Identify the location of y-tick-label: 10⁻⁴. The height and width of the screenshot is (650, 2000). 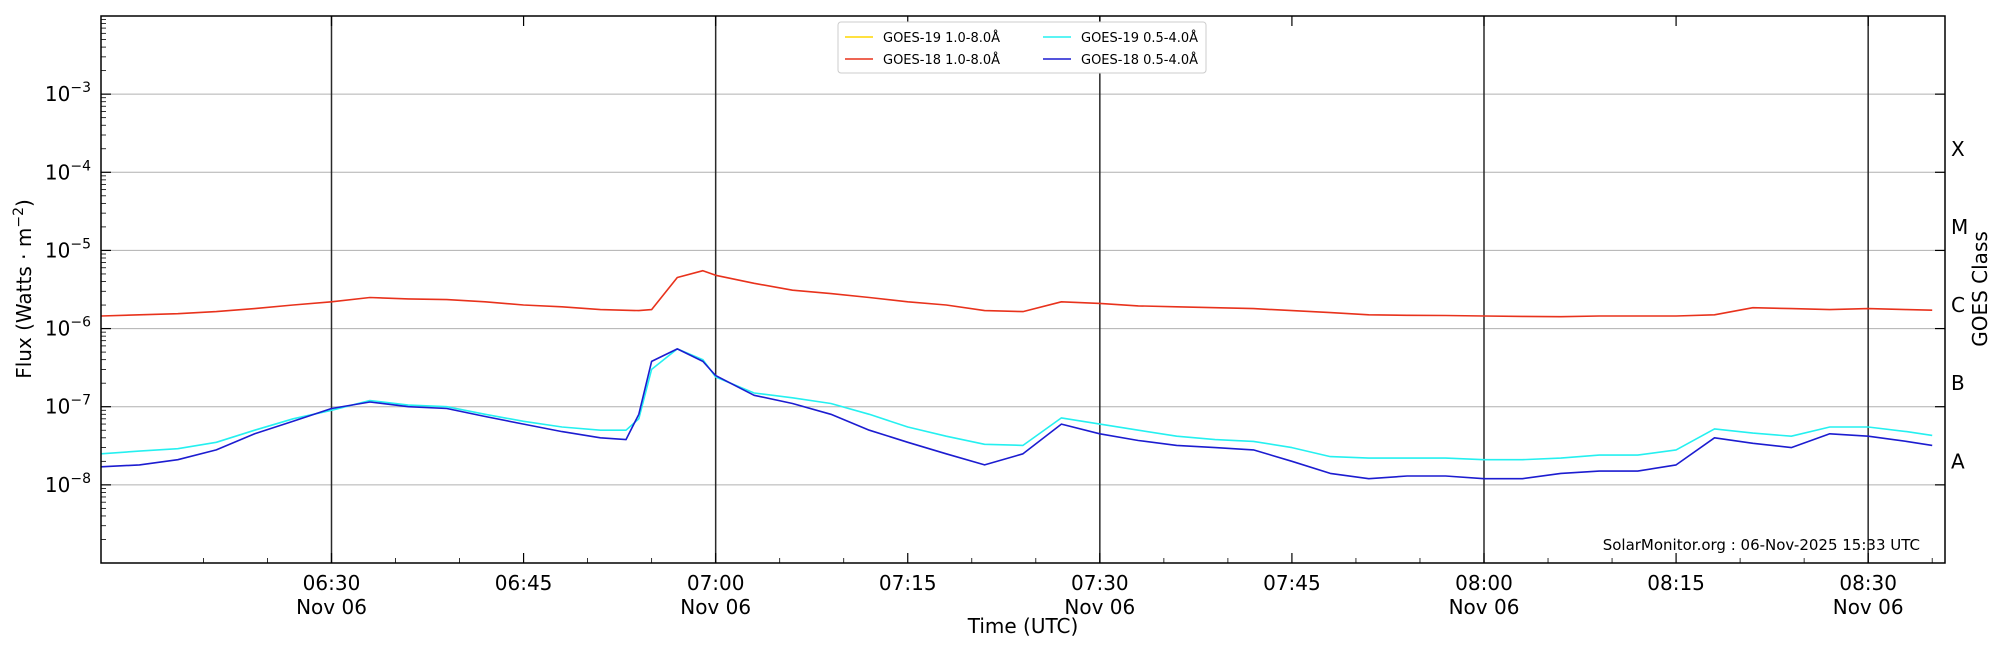
(68, 171).